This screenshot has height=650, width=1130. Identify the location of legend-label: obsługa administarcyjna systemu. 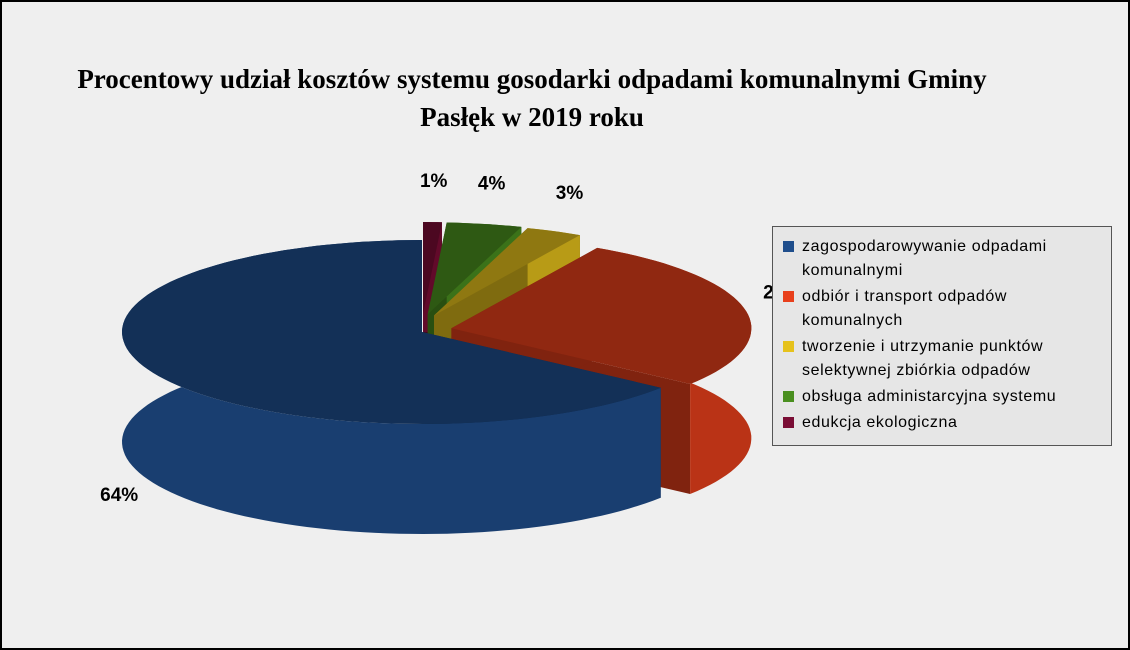
(929, 396).